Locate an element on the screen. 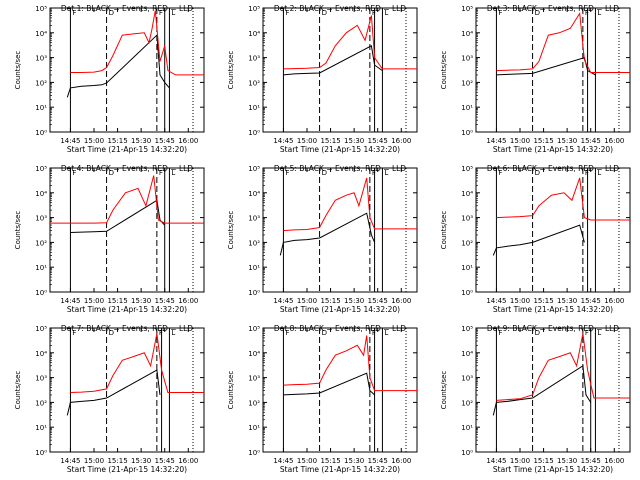 The height and width of the screenshot is (480, 640). chart-title: Det 3: BLACK = Events, RED = LLD is located at coordinates (553, 8).